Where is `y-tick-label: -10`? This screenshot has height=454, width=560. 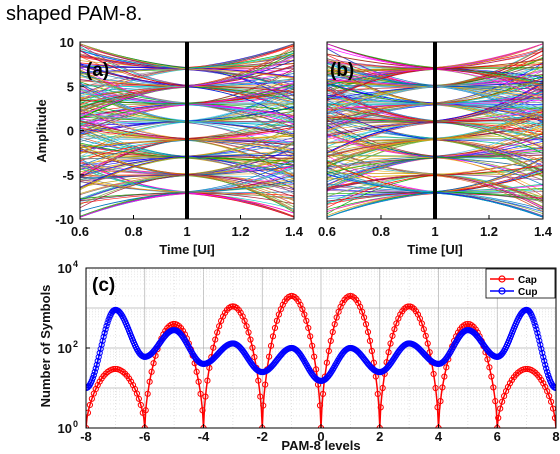
y-tick-label: -10 is located at coordinates (64, 219).